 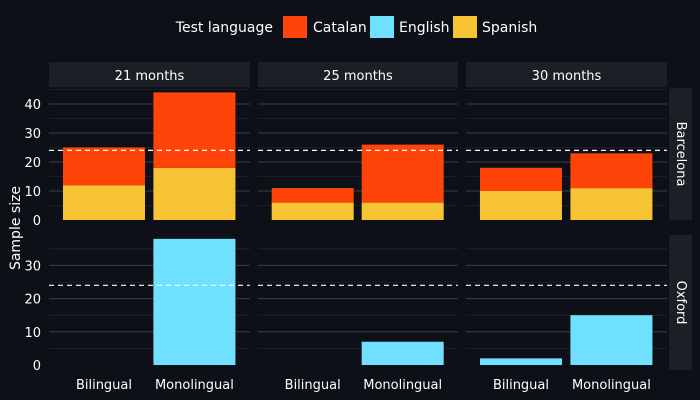 I want to click on bar-barcelona-21-months-bilingual-catalan, so click(x=103, y=166).